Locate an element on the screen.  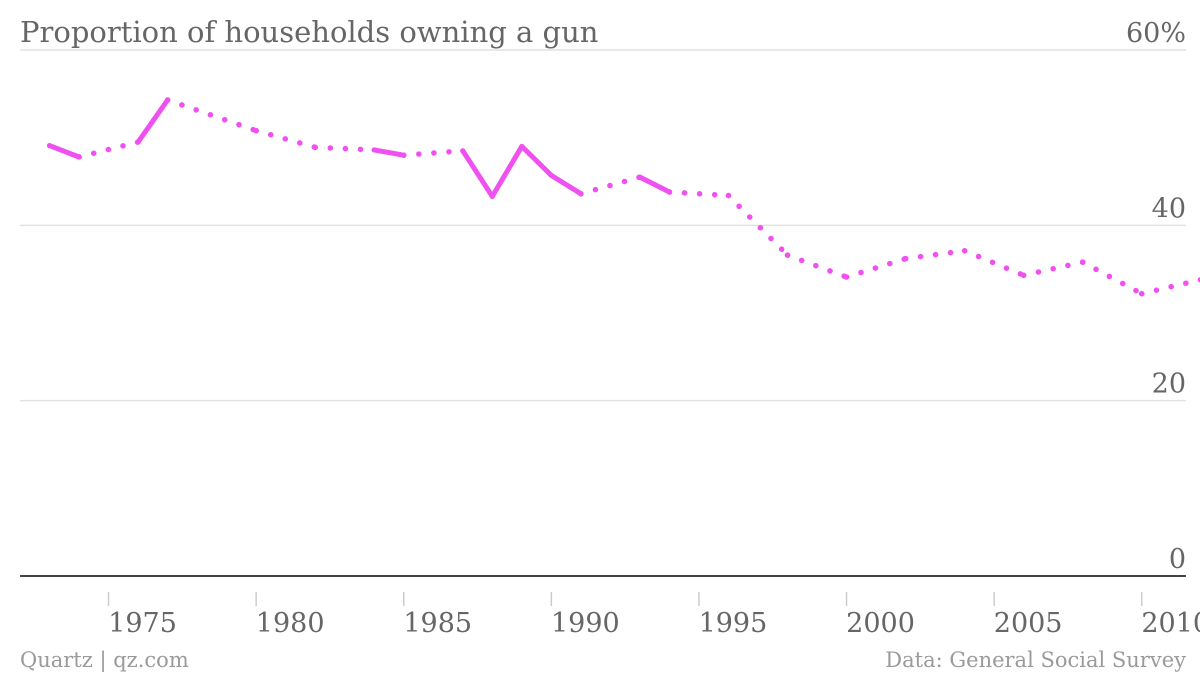
y-tick-label: 40 is located at coordinates (1169, 208).